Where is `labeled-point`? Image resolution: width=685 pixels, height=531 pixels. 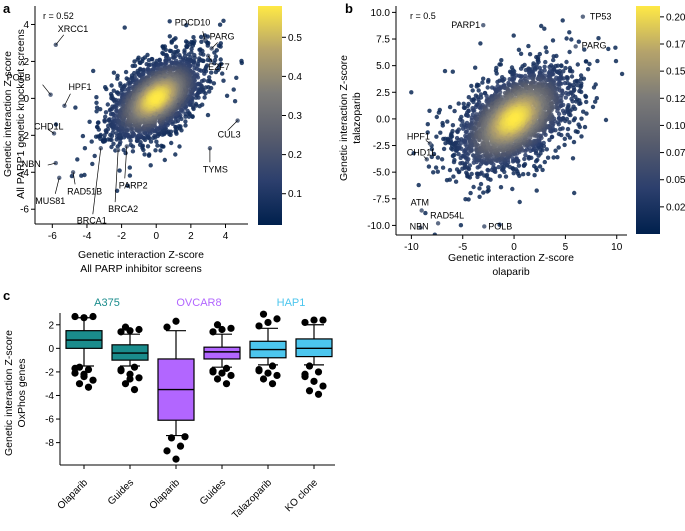
labeled-point is located at coordinates (101, 148).